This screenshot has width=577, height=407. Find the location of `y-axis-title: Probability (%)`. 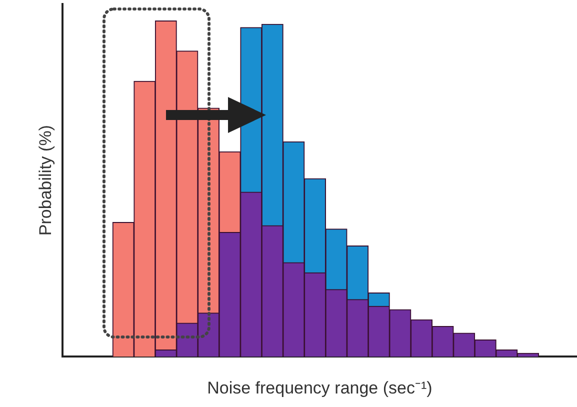

y-axis-title: Probability (%) is located at coordinates (45, 180).